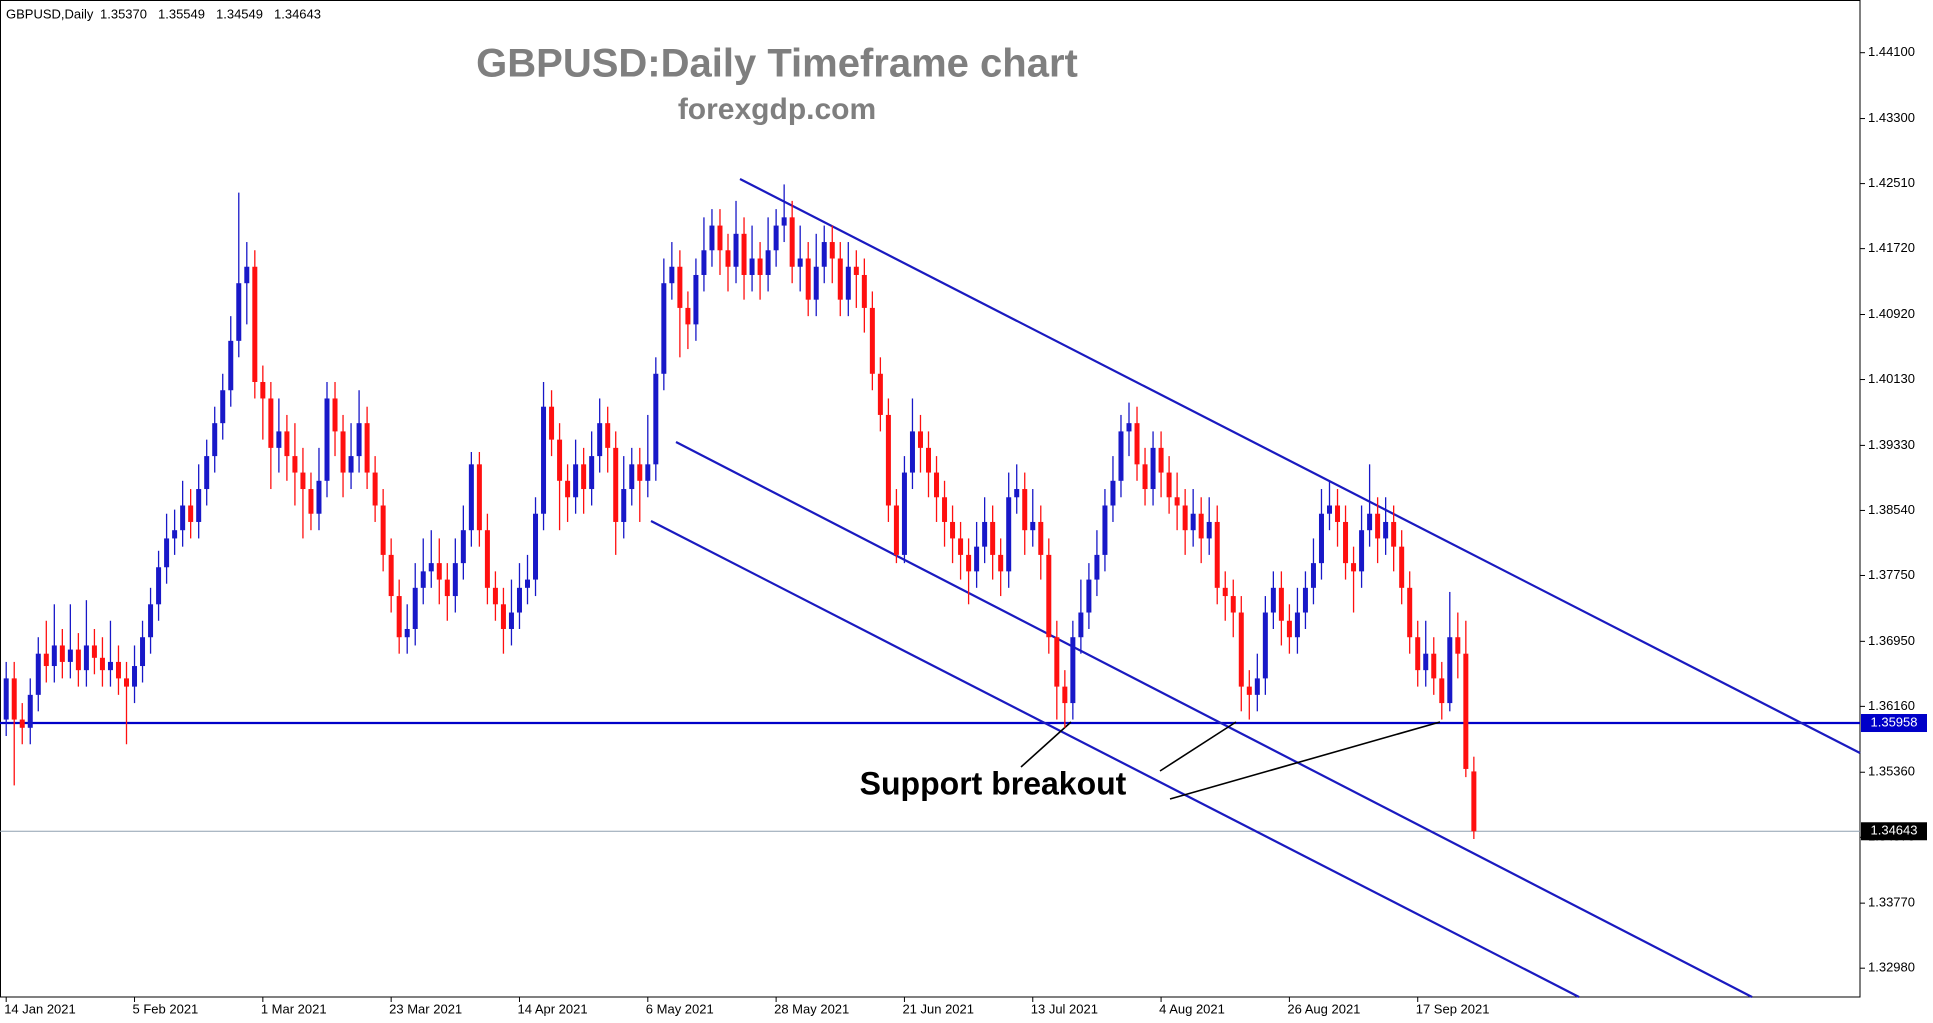 The image size is (1933, 1023). Describe the element at coordinates (1891, 247) in the screenshot. I see `y-tick-label: 1.41720` at that location.